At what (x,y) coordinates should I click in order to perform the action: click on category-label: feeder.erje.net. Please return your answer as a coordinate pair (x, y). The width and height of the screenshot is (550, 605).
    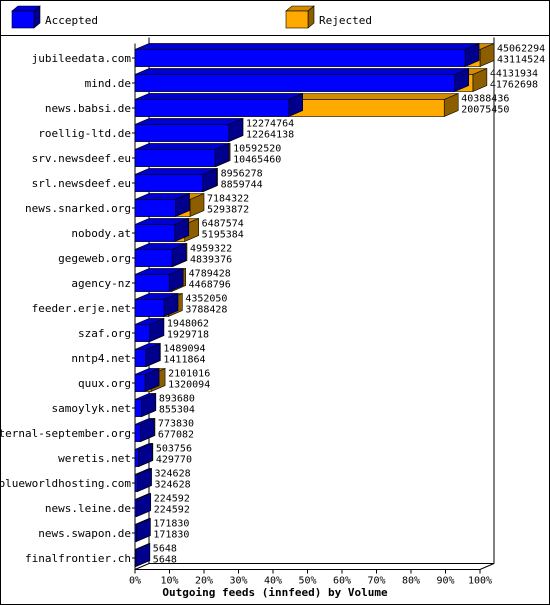
    Looking at the image, I should click on (81, 308).